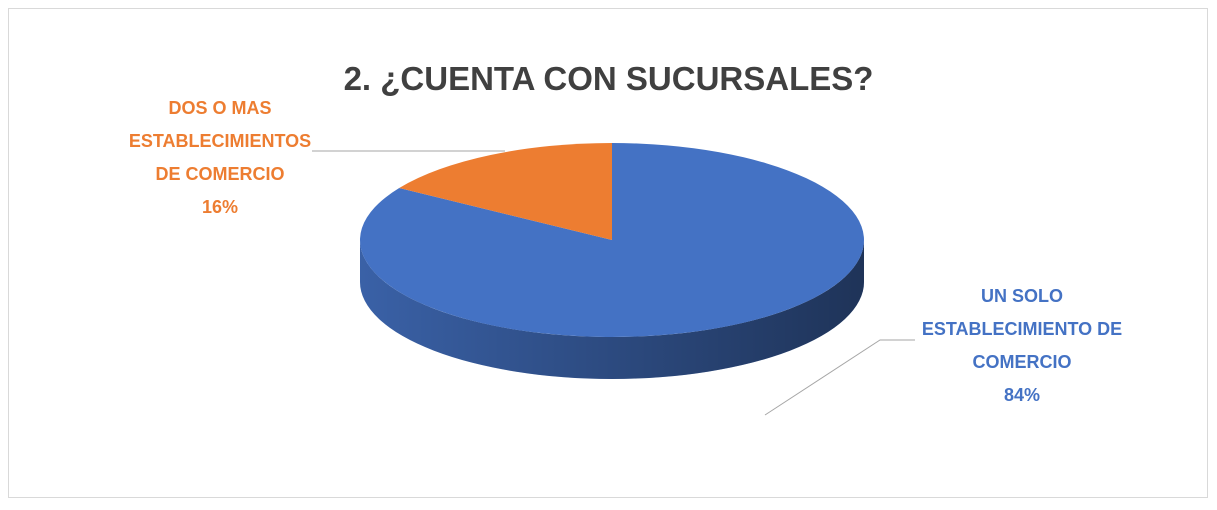 The width and height of the screenshot is (1217, 510). I want to click on data-label-value: 84%, so click(1022, 395).